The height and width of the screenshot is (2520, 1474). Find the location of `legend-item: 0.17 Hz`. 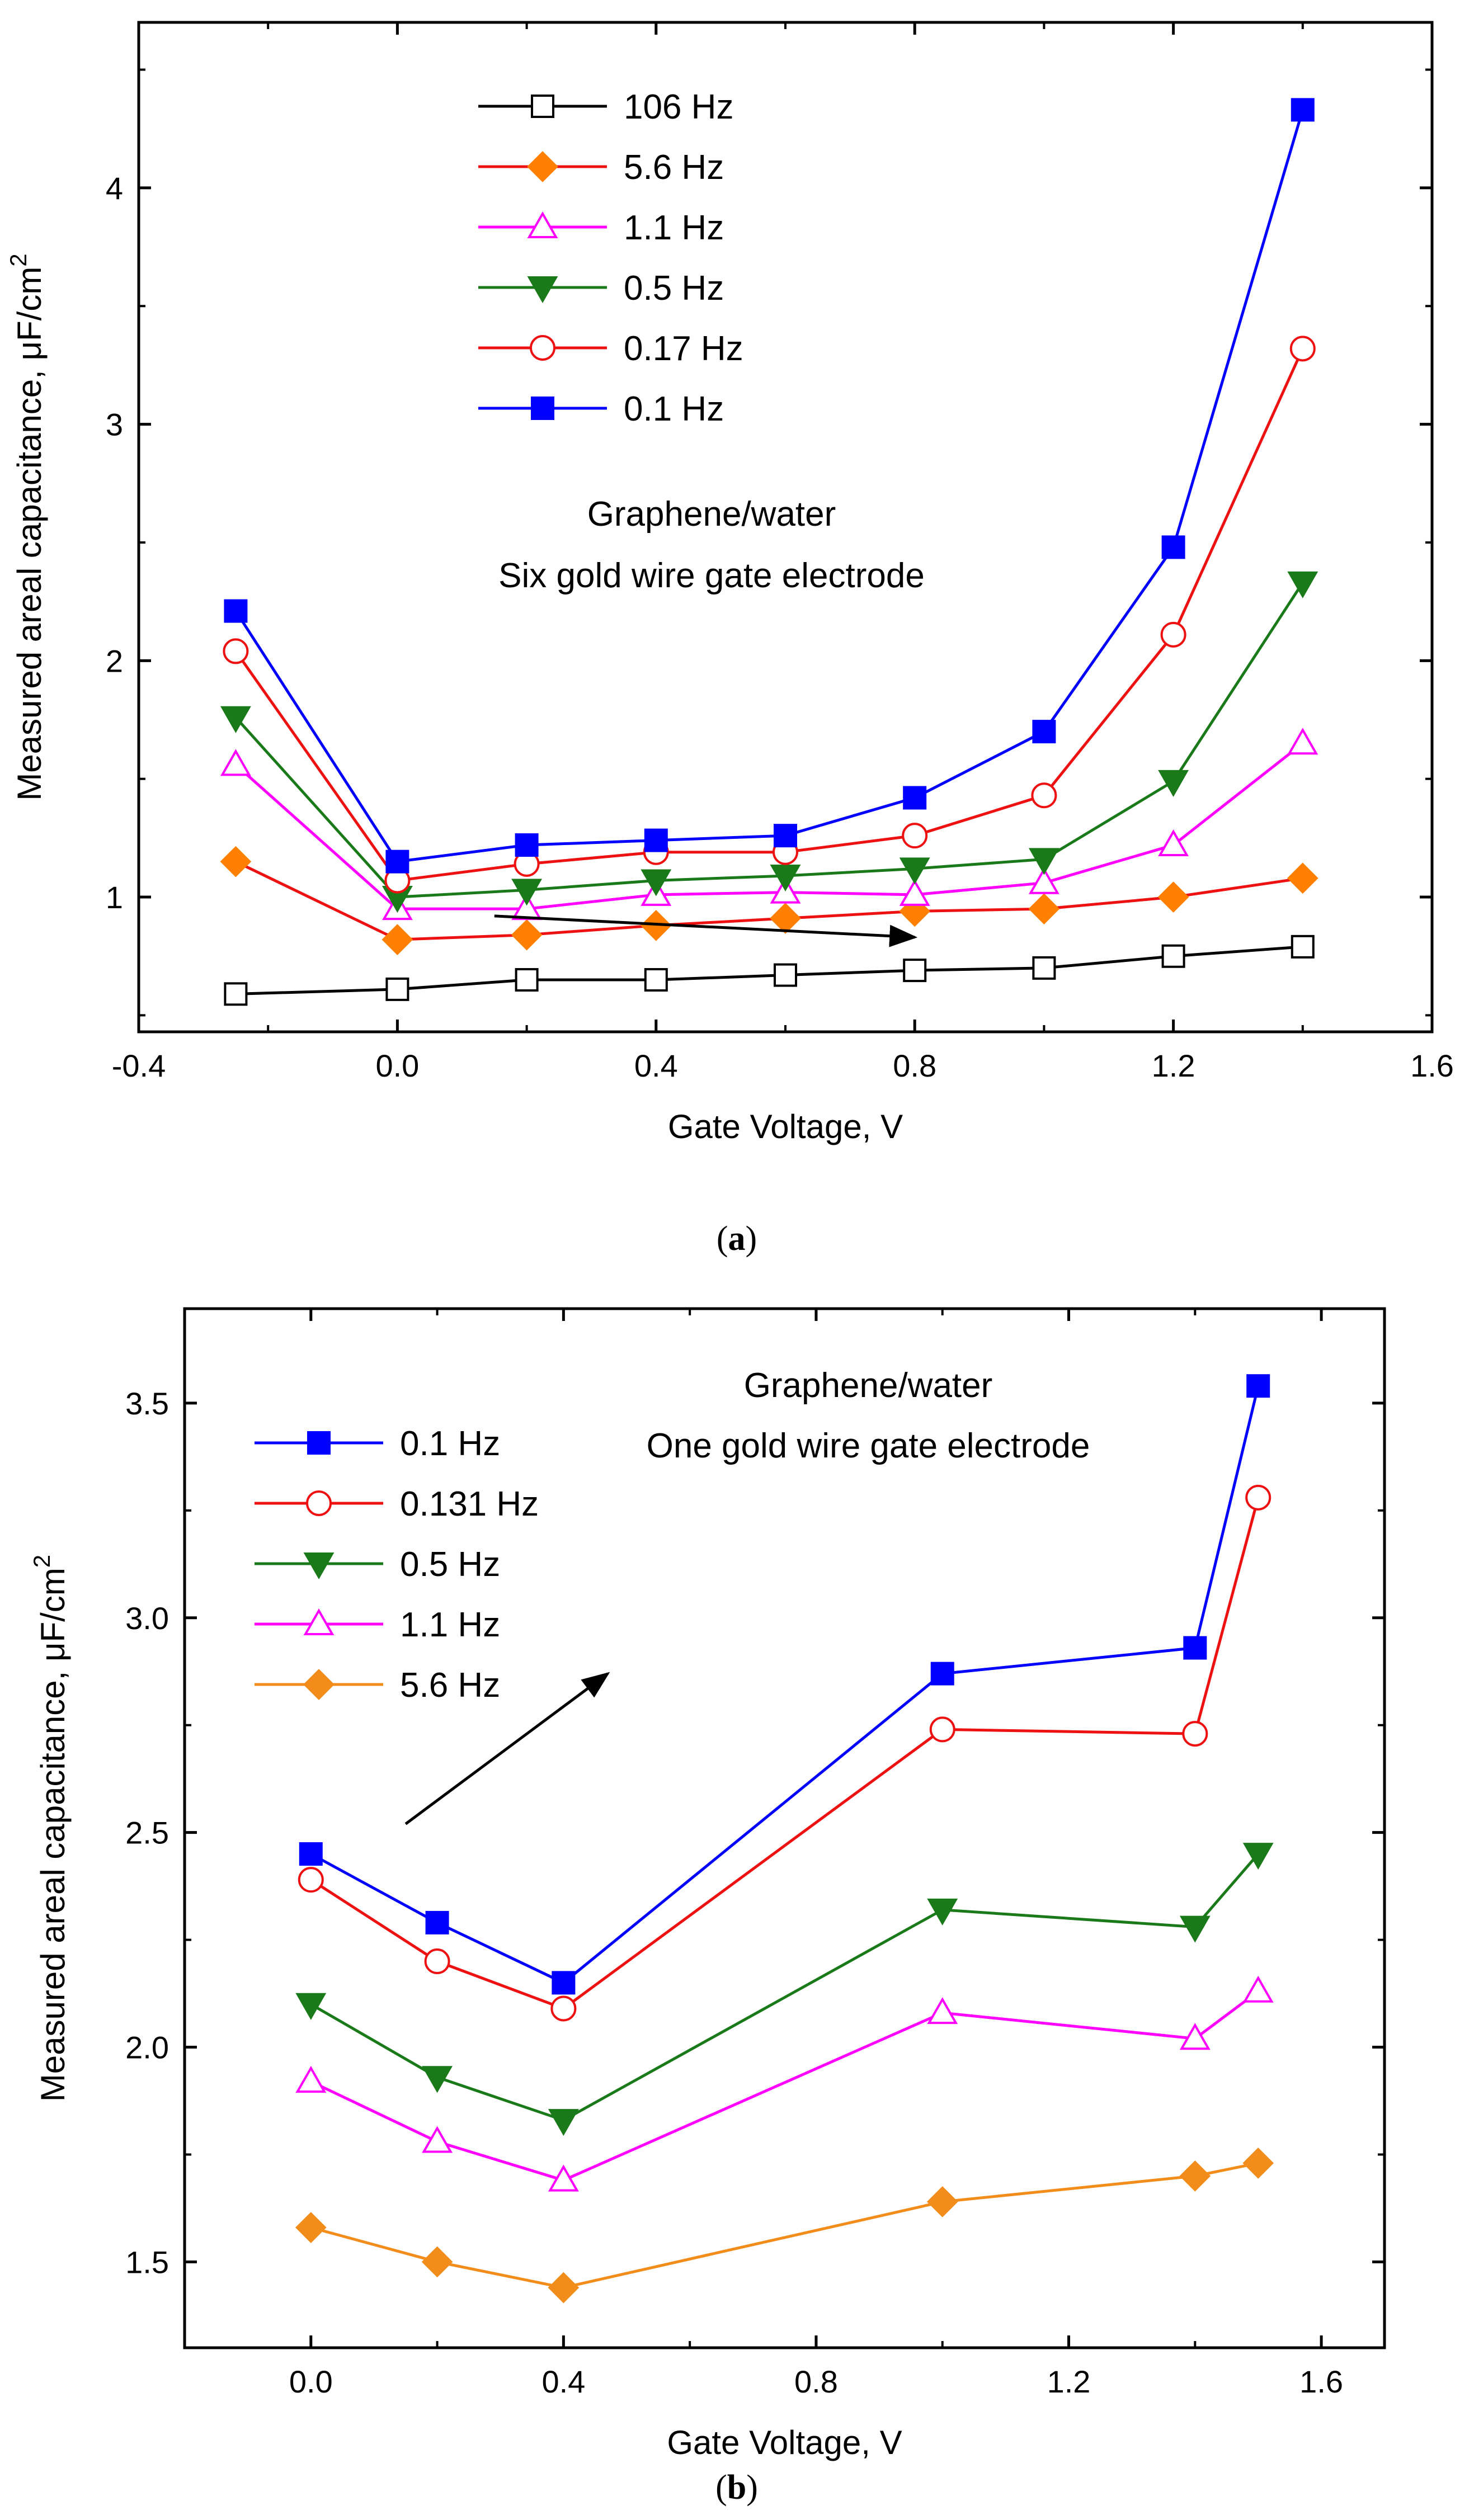

legend-item: 0.17 Hz is located at coordinates (611, 349).